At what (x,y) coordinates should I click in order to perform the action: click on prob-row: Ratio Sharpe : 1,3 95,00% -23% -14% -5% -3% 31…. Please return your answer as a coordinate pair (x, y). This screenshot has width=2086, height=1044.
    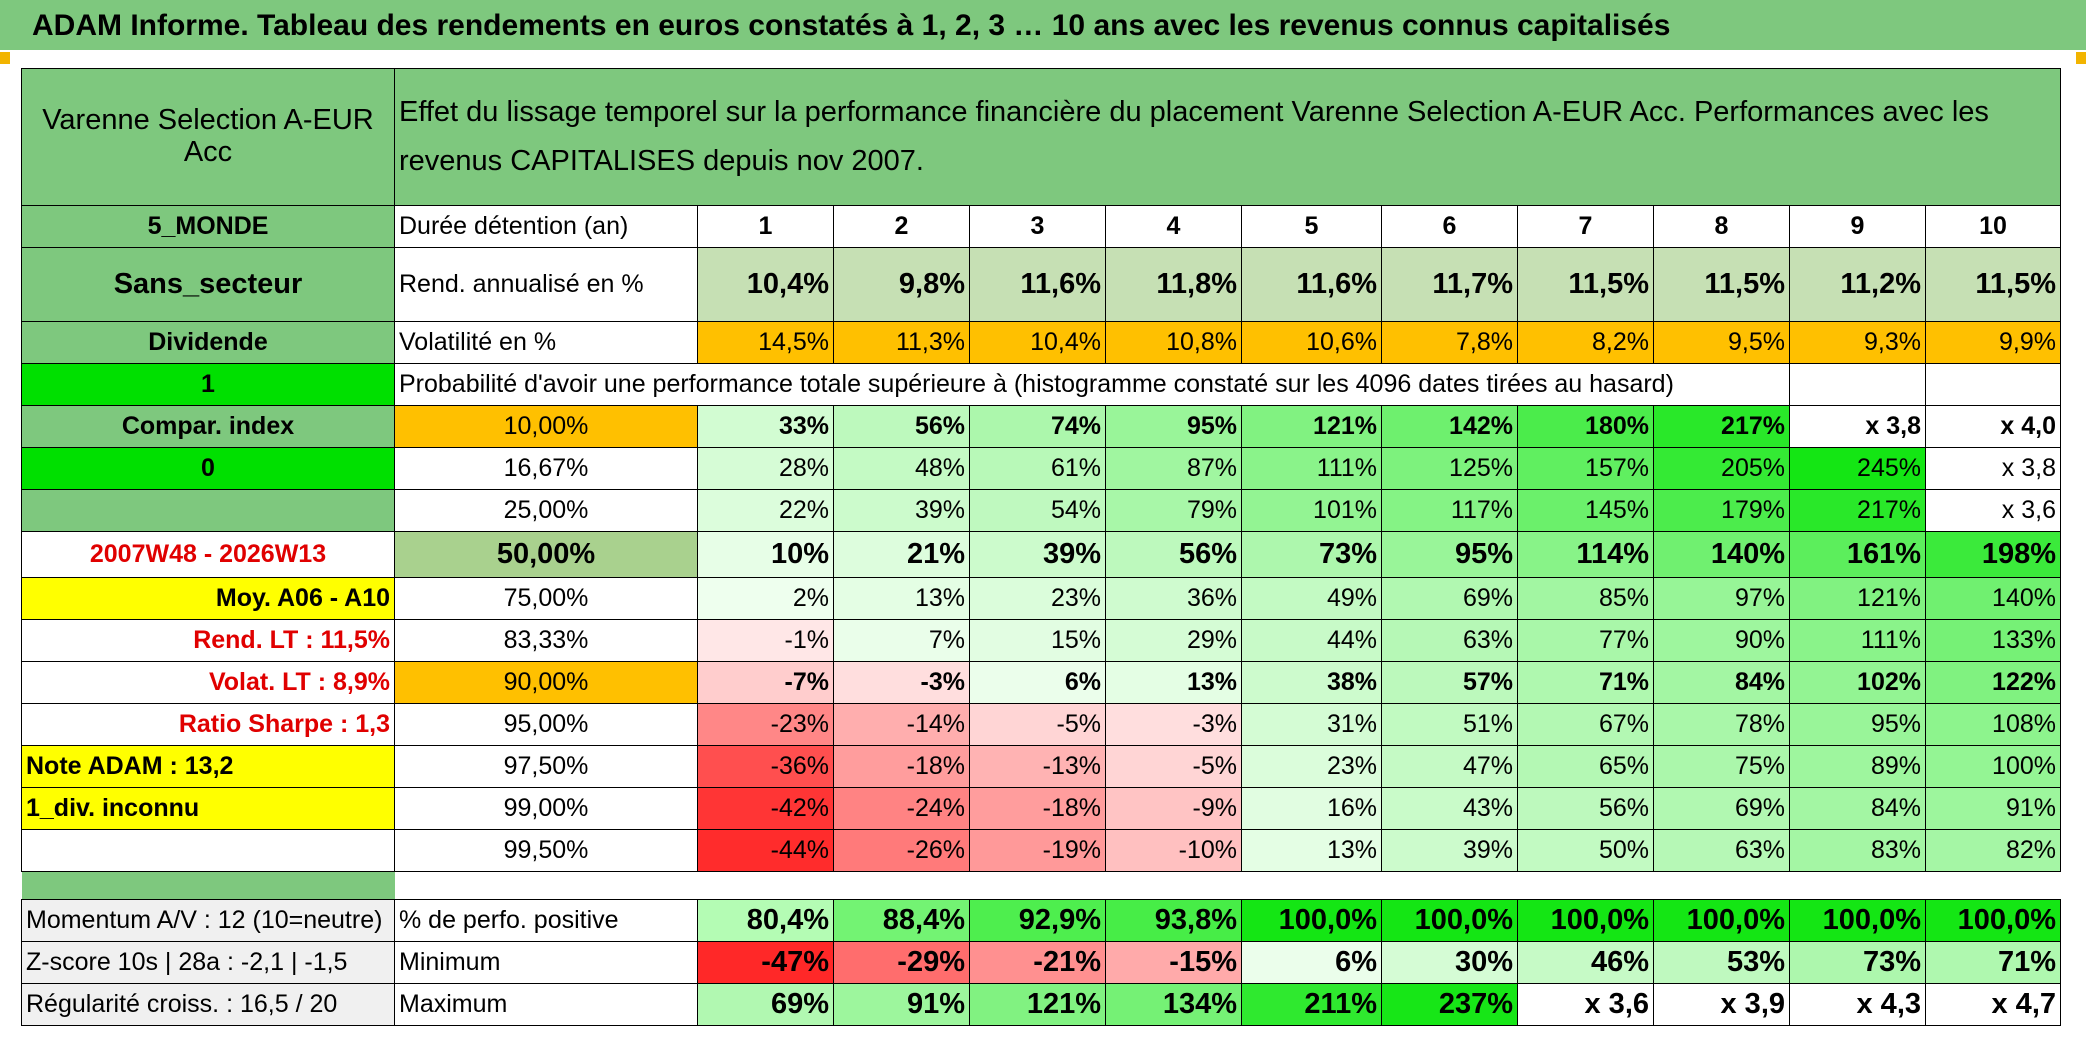
    Looking at the image, I should click on (1041, 724).